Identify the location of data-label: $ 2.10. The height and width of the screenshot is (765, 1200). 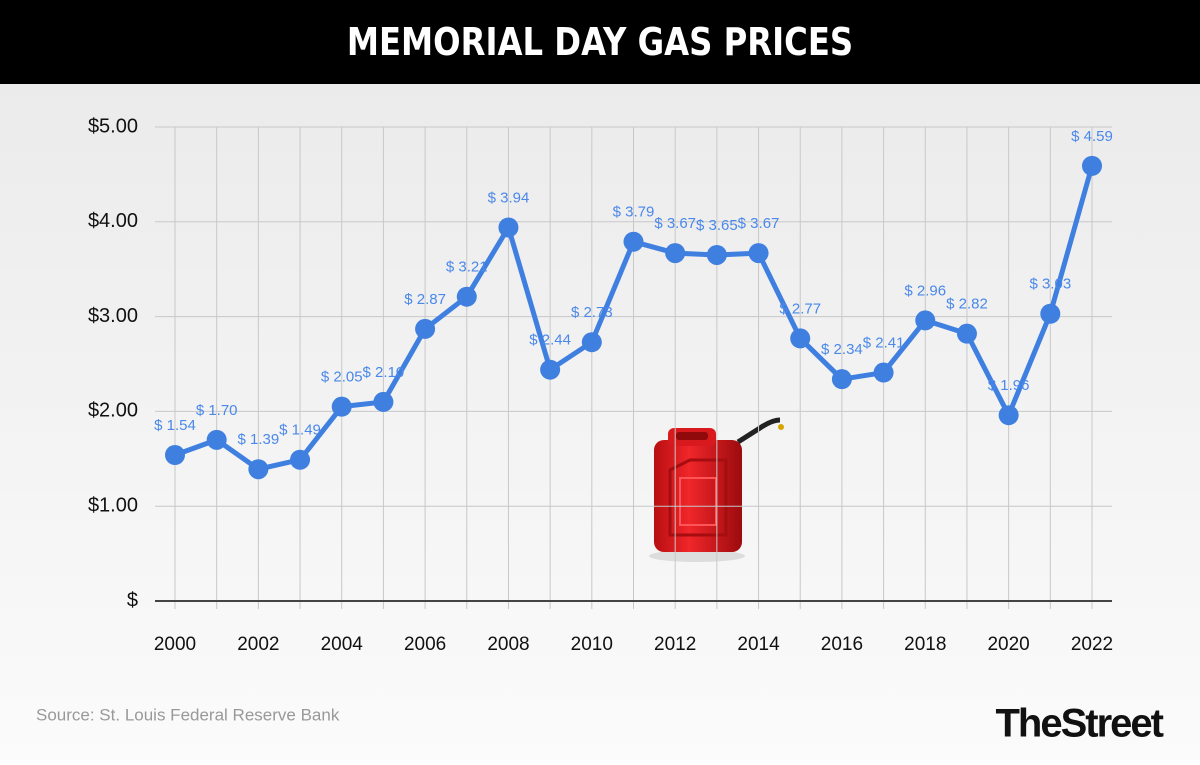
(384, 372).